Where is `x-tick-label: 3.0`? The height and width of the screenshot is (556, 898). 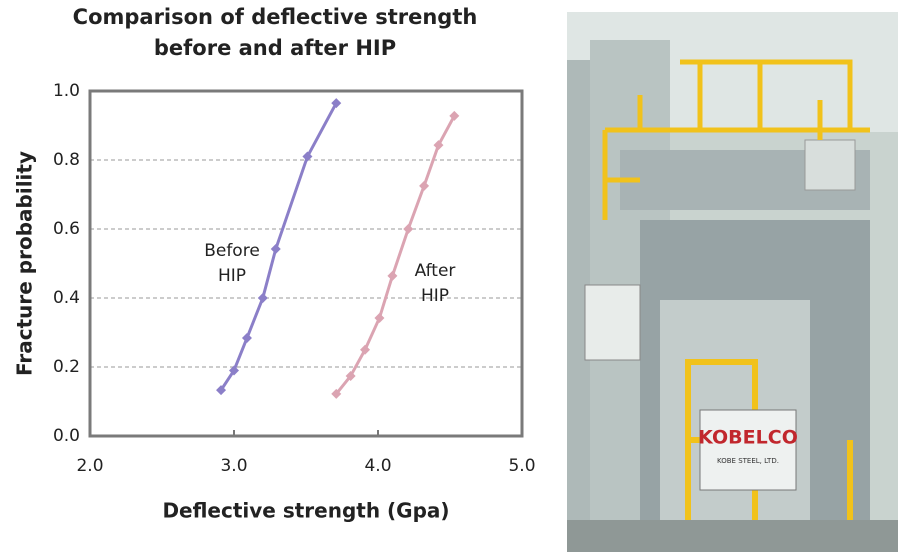
x-tick-label: 3.0 is located at coordinates (233, 466).